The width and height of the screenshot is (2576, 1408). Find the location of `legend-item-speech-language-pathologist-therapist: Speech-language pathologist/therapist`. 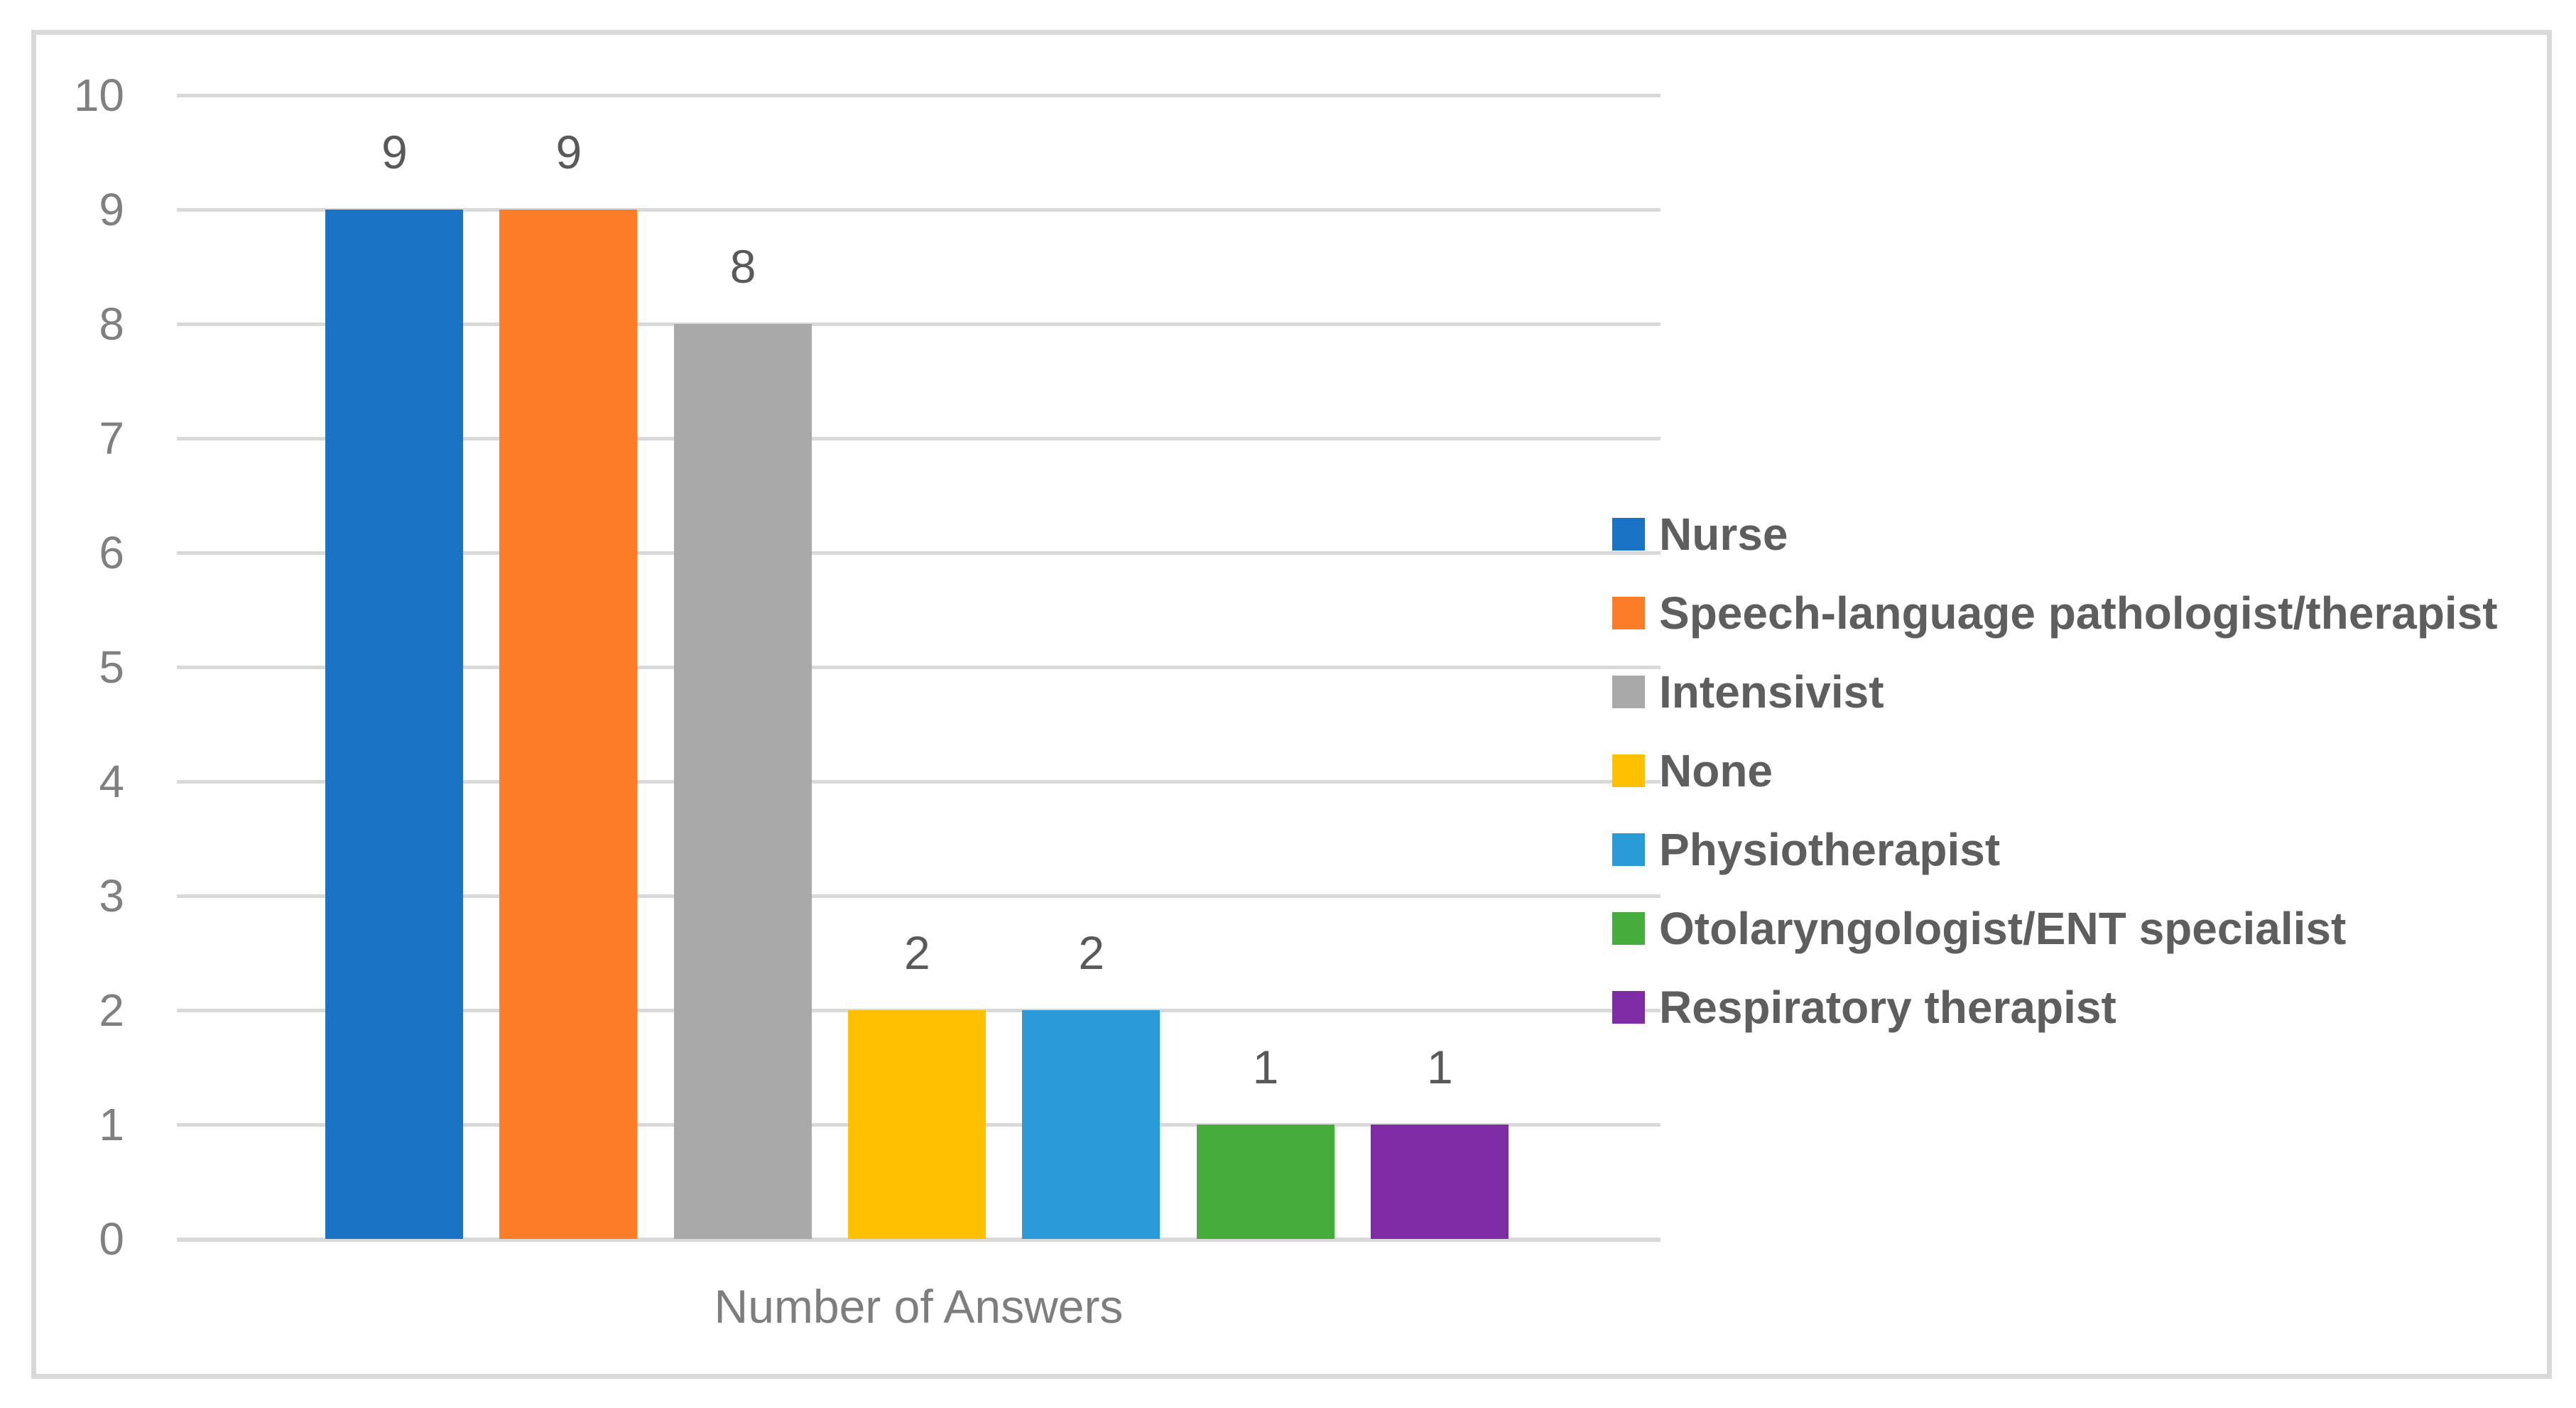

legend-item-speech-language-pathologist-therapist: Speech-language pathologist/therapist is located at coordinates (2055, 613).